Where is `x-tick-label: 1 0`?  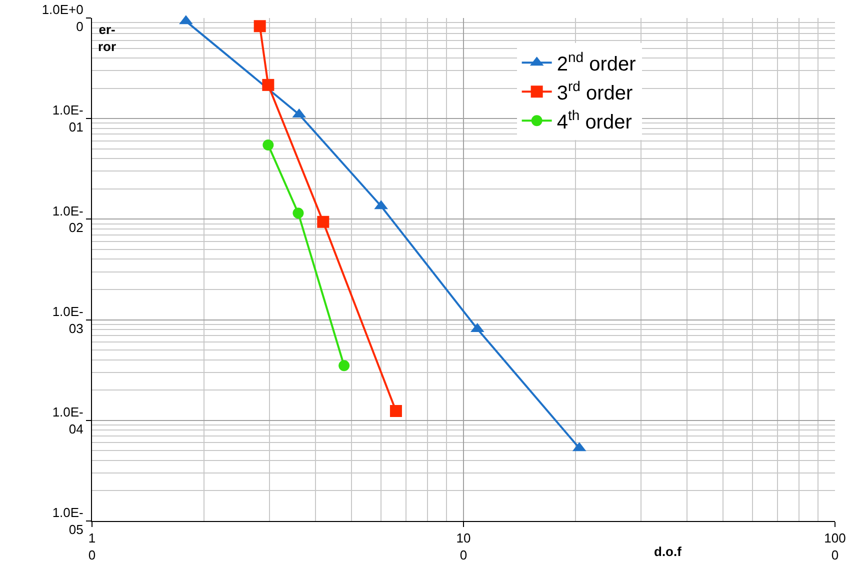 x-tick-label: 1 0 is located at coordinates (92, 546).